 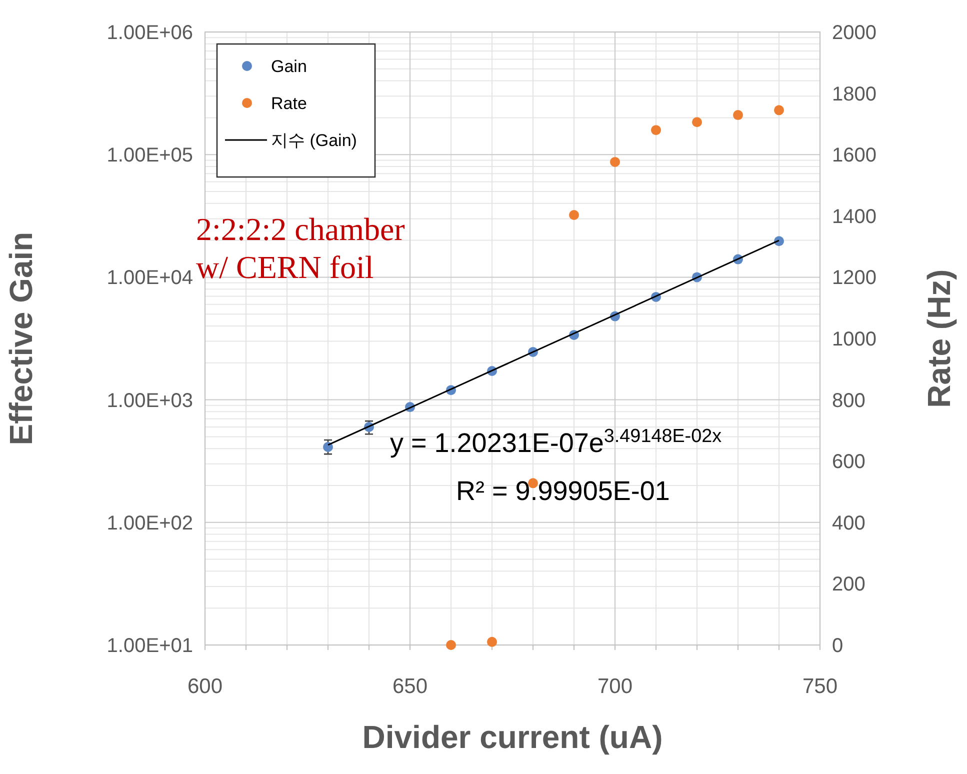 I want to click on y-tick-label: 1.00E+03, so click(x=149, y=401).